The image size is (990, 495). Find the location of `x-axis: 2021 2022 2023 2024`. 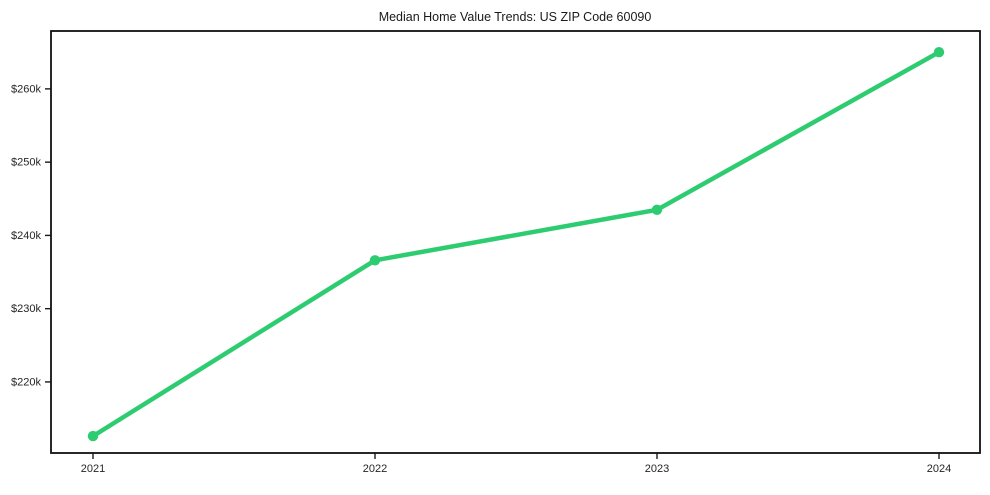

x-axis: 2021 2022 2023 2024 is located at coordinates (516, 464).